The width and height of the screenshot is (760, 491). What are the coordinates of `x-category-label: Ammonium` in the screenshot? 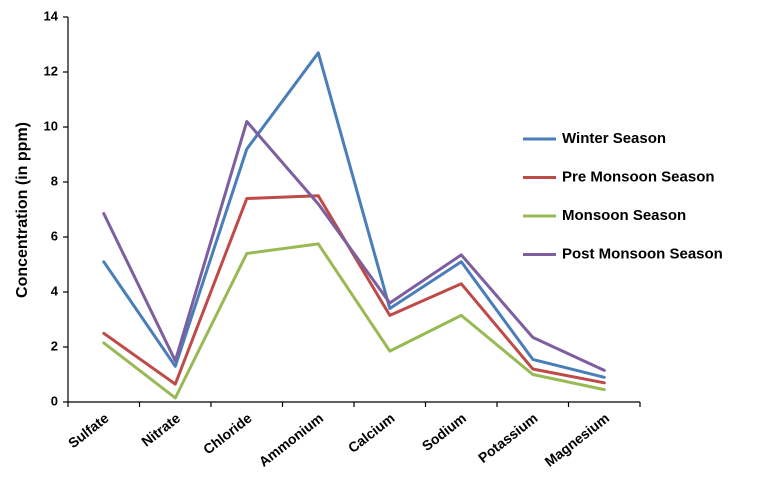 It's located at (291, 440).